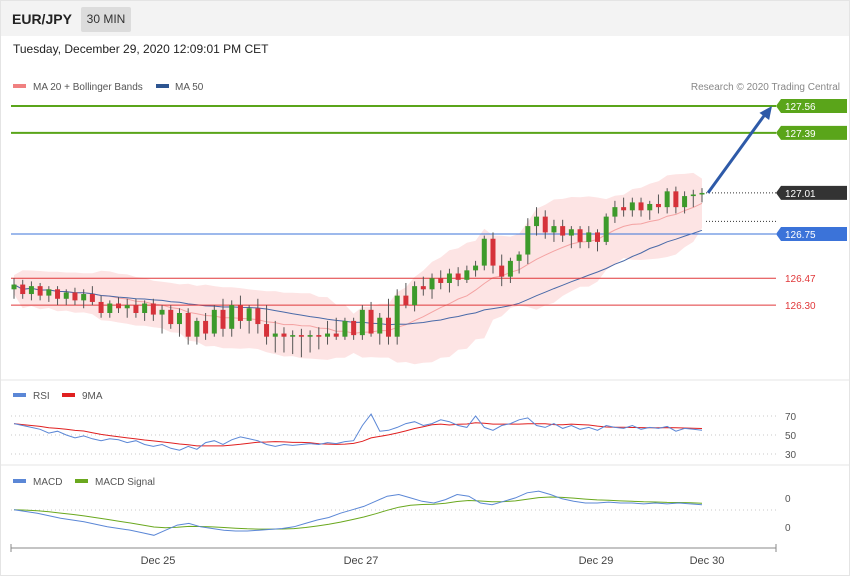 This screenshot has height=576, width=850. I want to click on level-tag-label: 127.01, so click(800, 194).